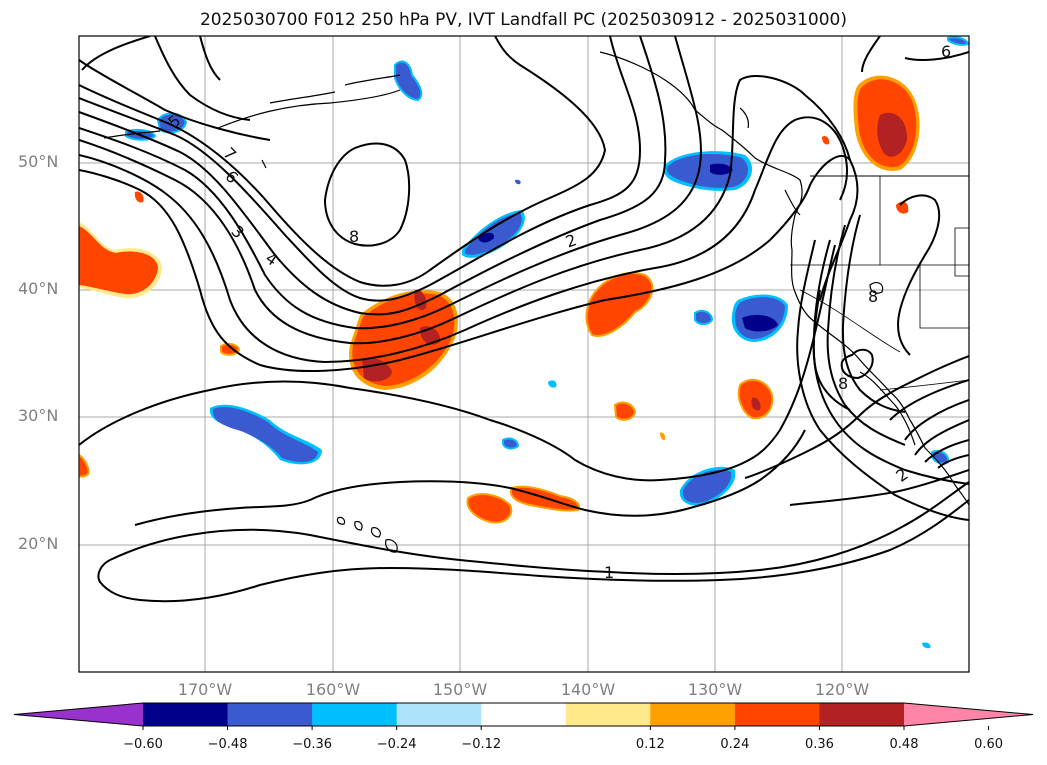  I want to click on colorbar-tick-label: 0.48, so click(904, 744).